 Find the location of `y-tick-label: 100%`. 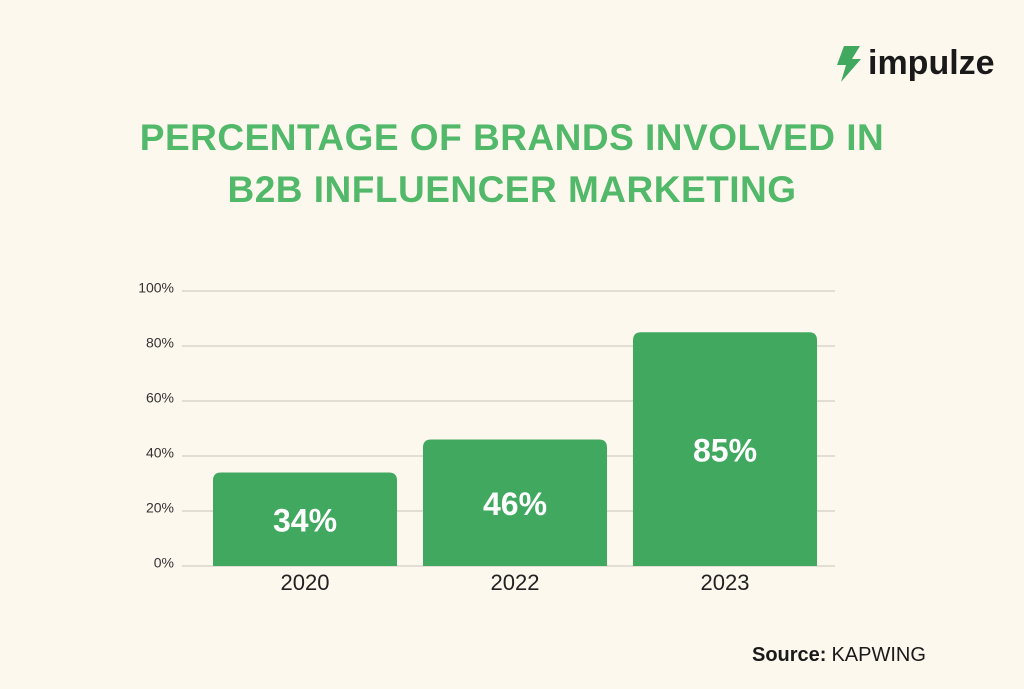

y-tick-label: 100% is located at coordinates (156, 288).